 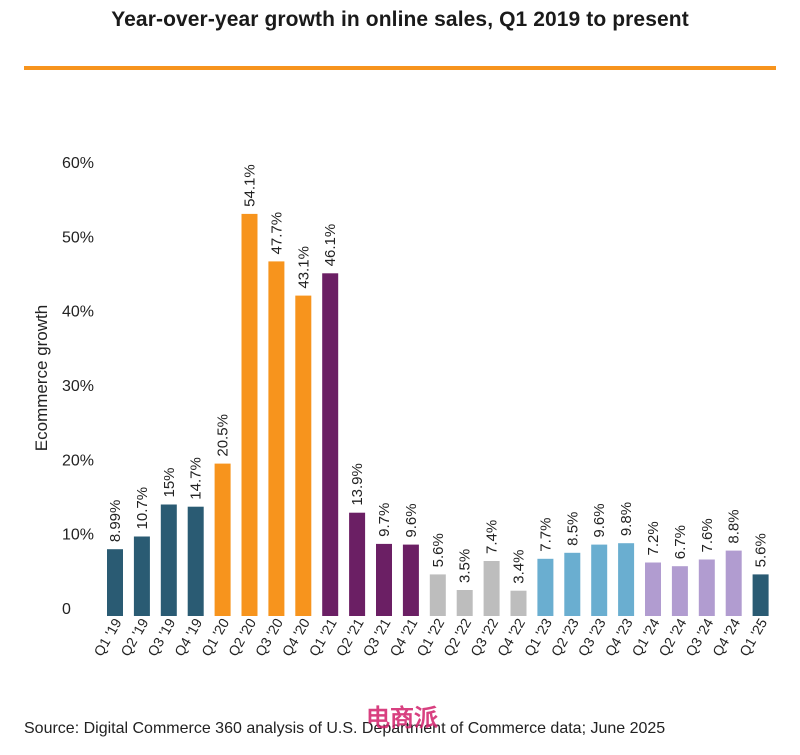 I want to click on value-label: 7.4%, so click(x=492, y=537).